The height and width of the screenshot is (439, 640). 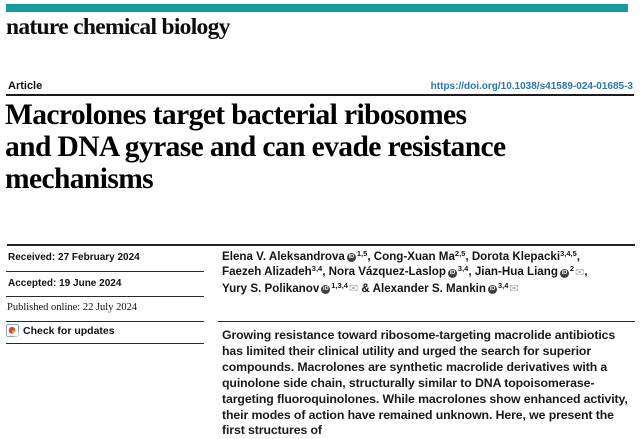 I want to click on article-title-line-3: mechanisms, so click(x=79, y=179).